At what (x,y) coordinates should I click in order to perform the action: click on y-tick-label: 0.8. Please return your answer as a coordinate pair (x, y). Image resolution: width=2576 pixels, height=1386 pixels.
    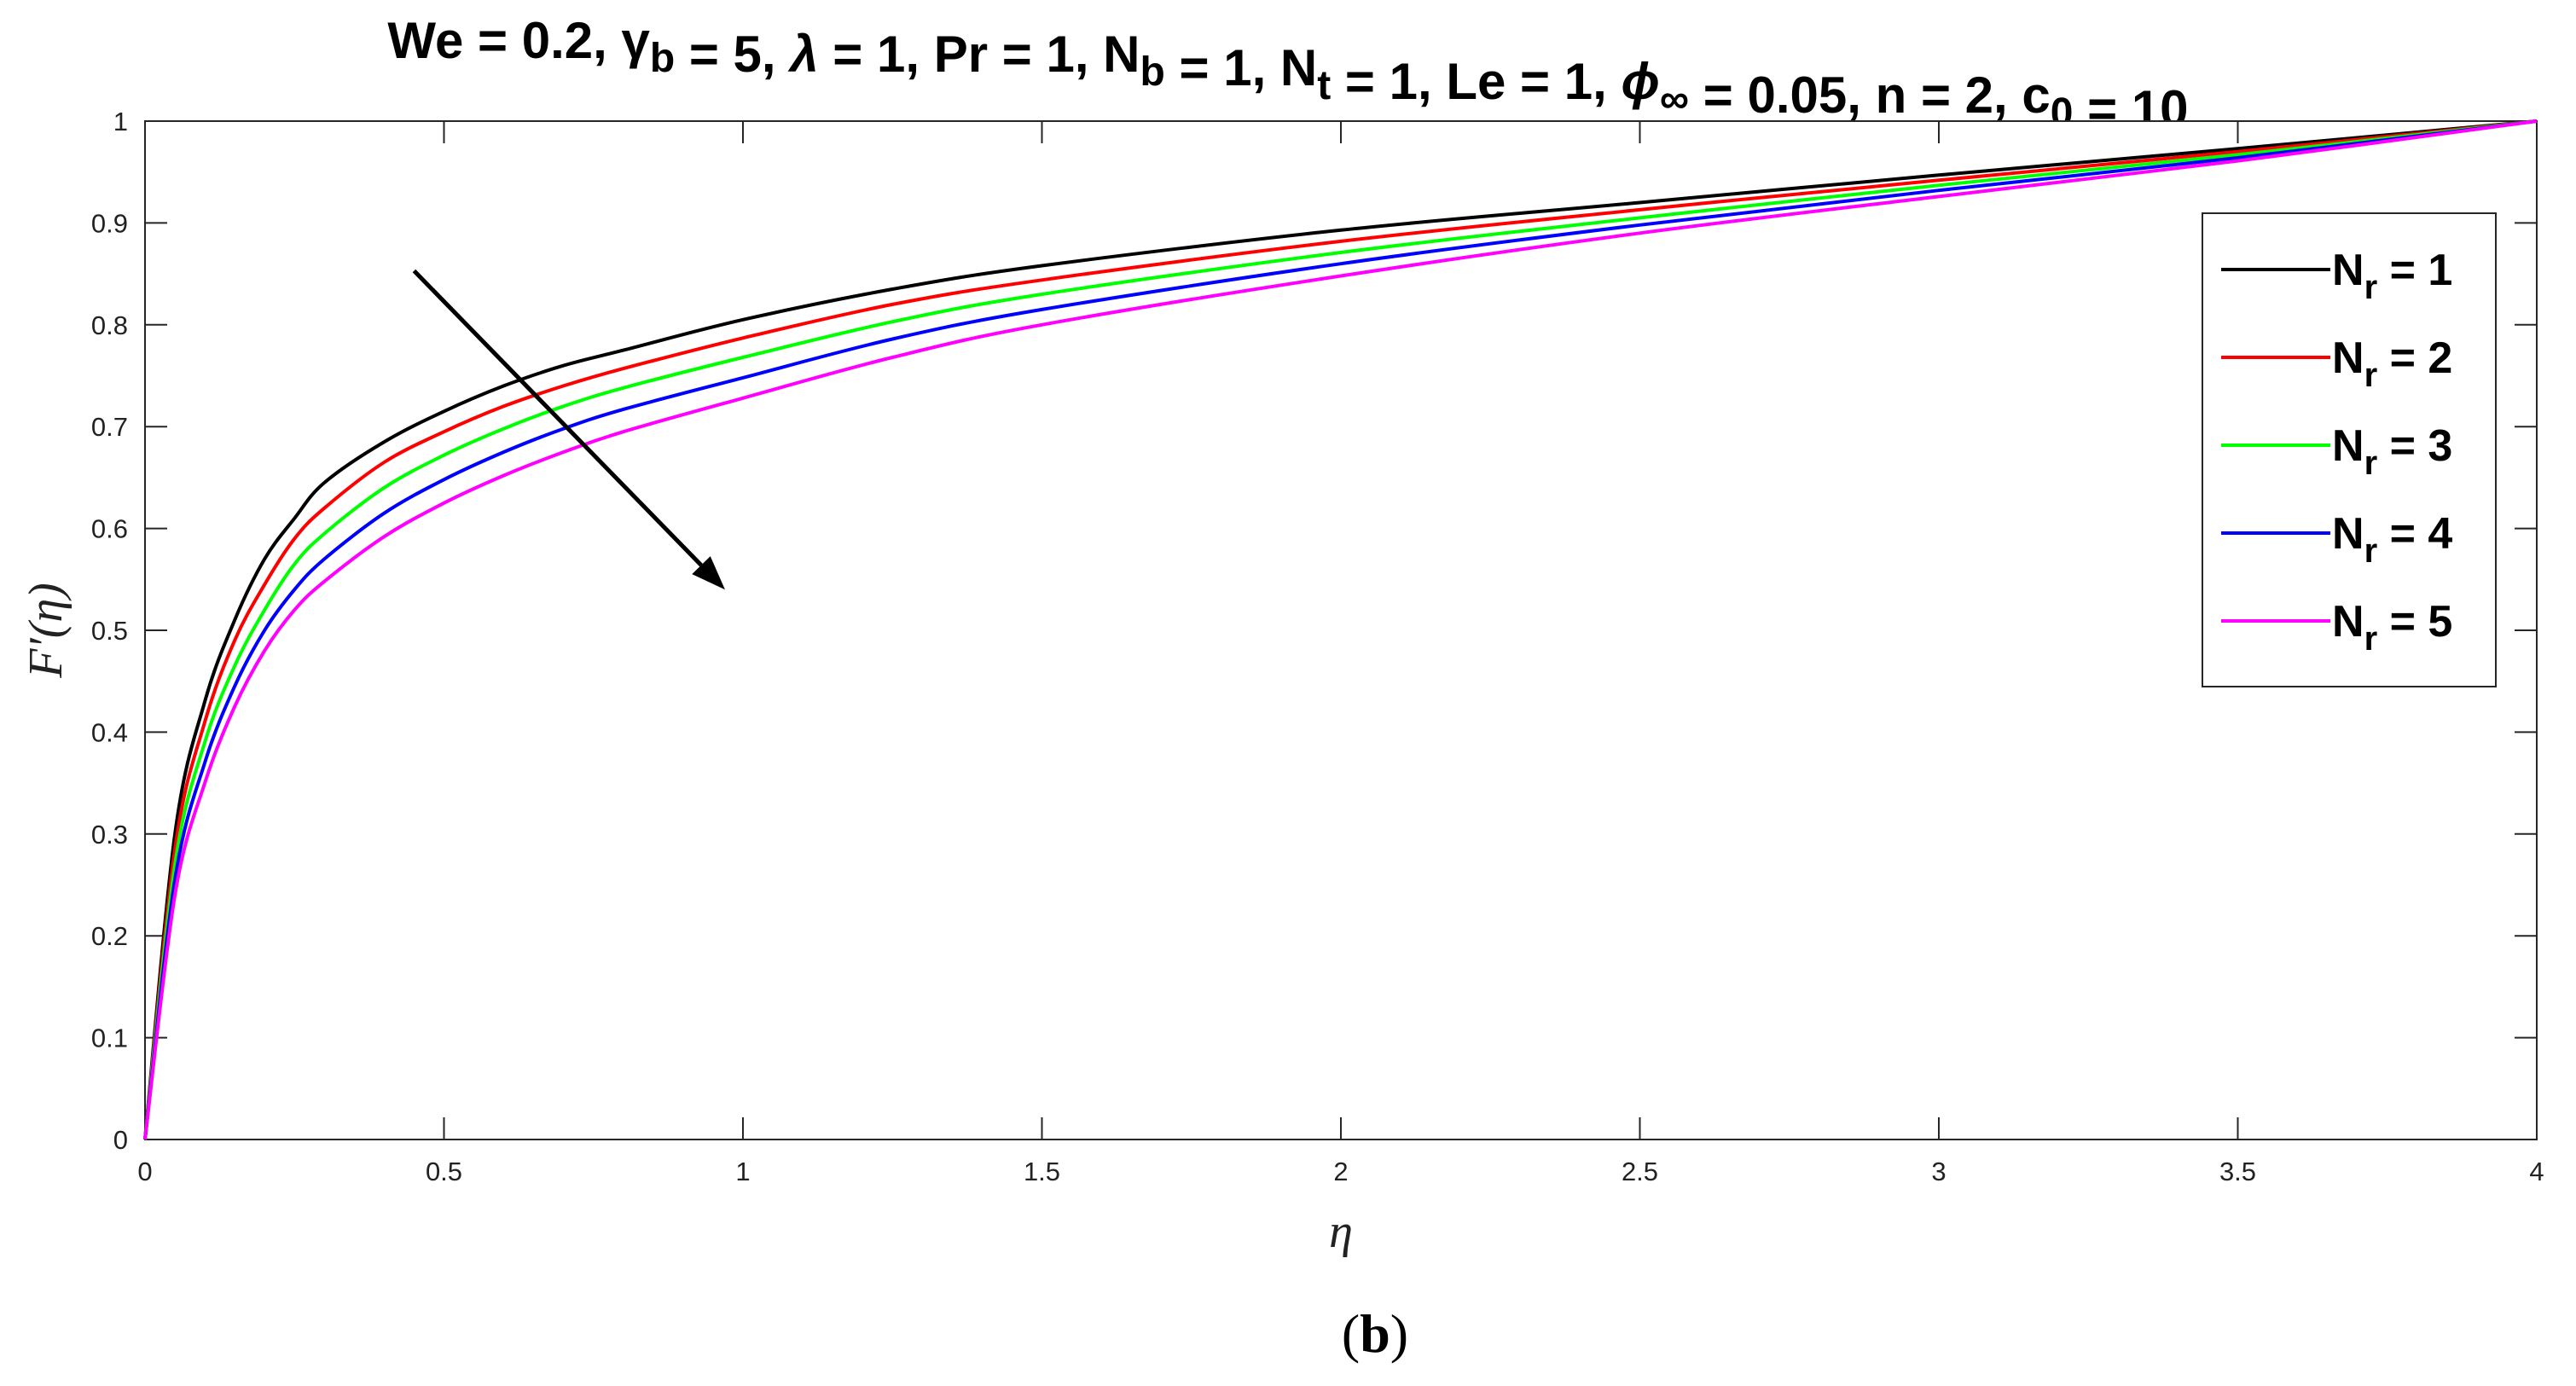
    Looking at the image, I should click on (109, 325).